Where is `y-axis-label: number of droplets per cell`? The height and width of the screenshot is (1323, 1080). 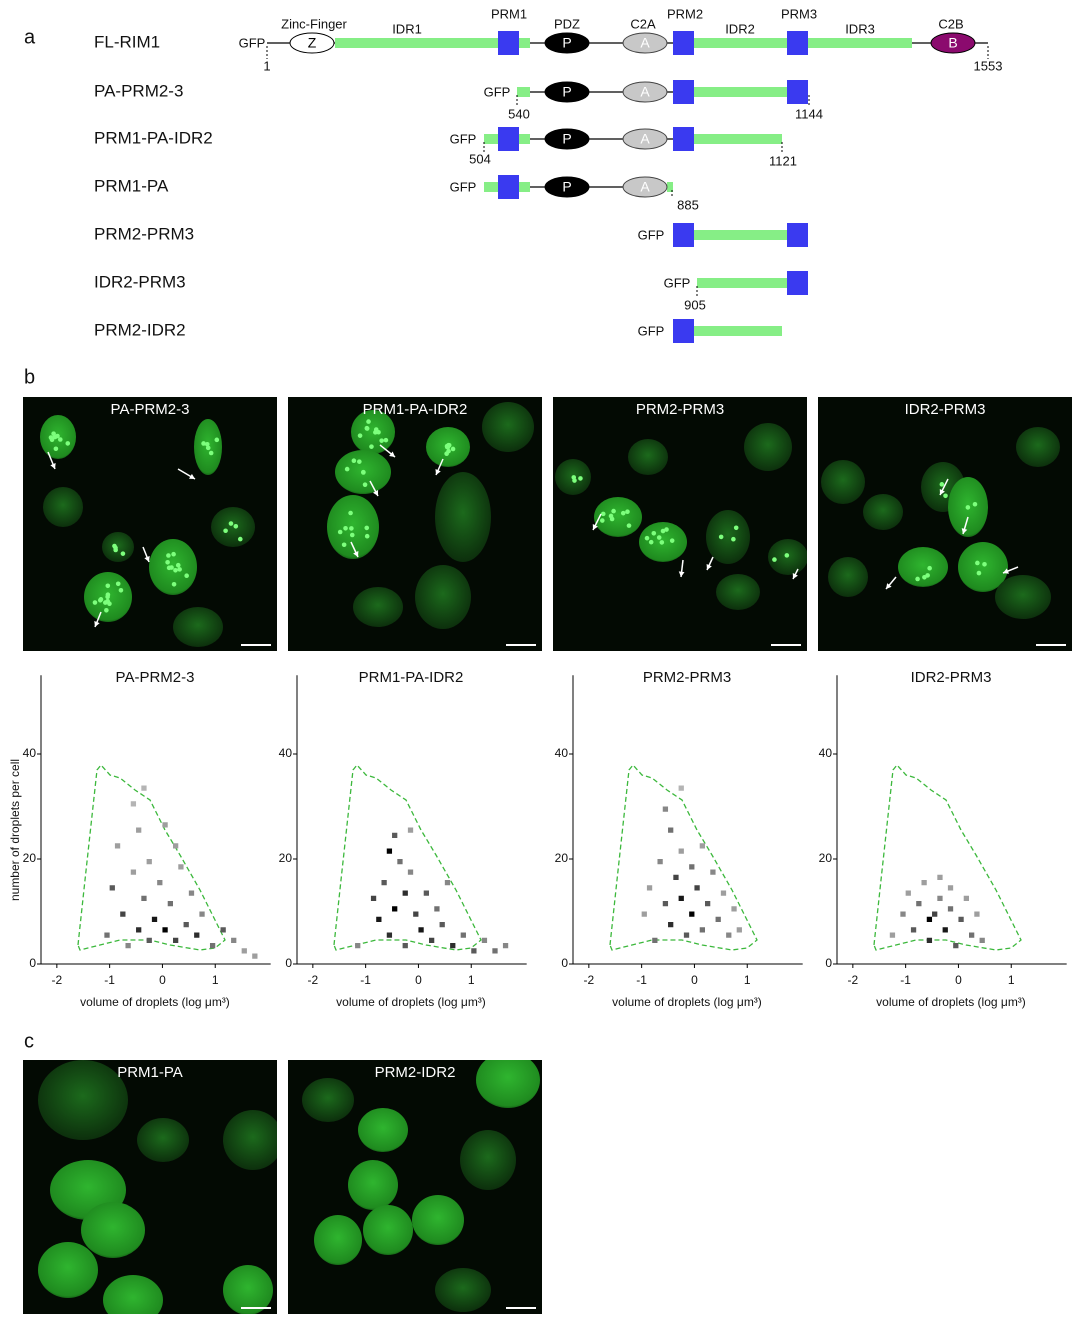
y-axis-label: number of droplets per cell is located at coordinates (15, 830).